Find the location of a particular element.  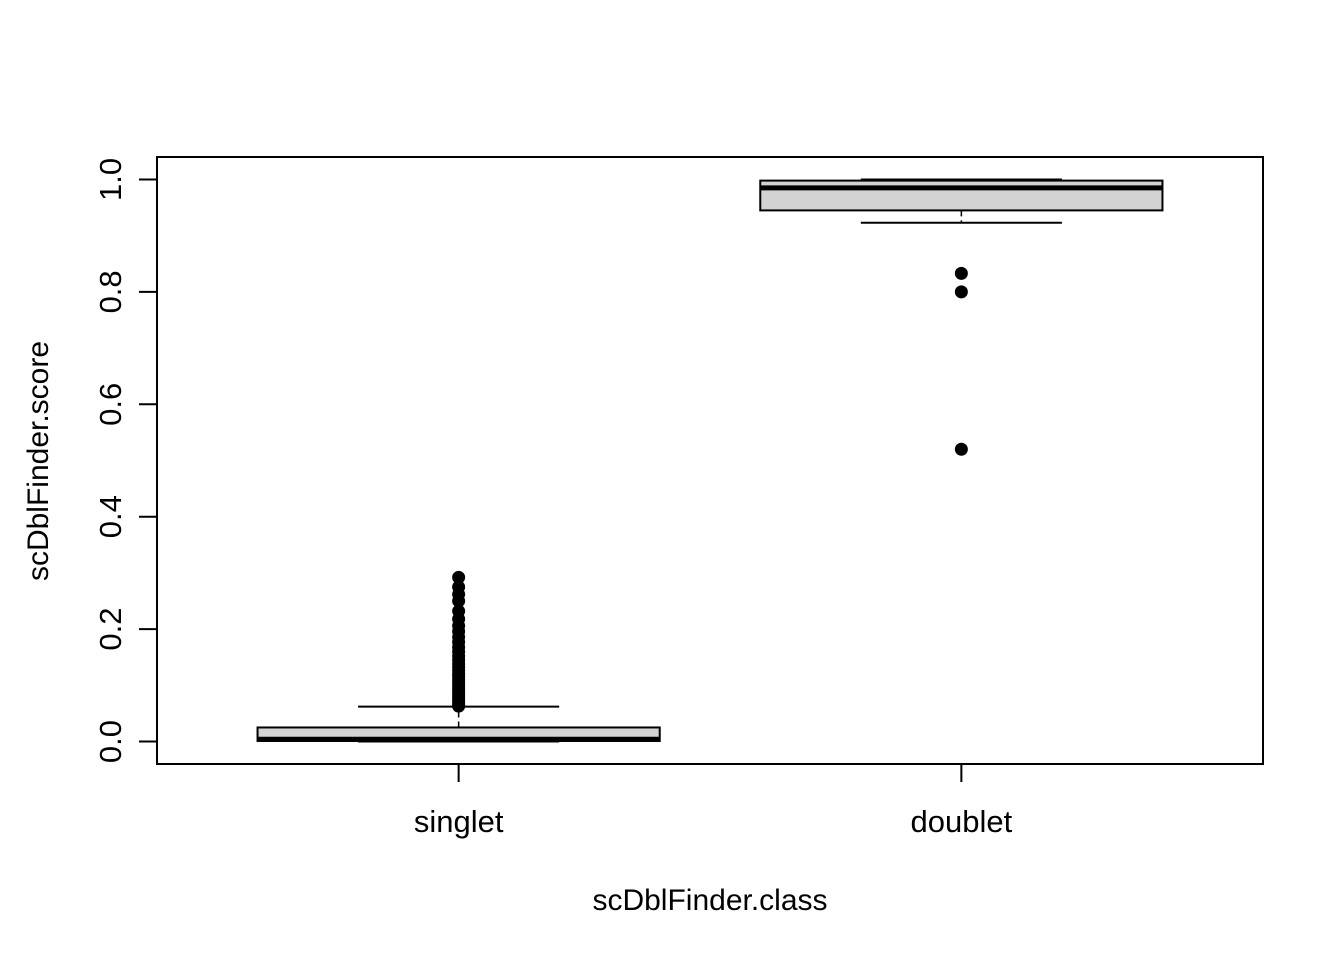

x-axis-title: scDblFinder.class is located at coordinates (709, 900).